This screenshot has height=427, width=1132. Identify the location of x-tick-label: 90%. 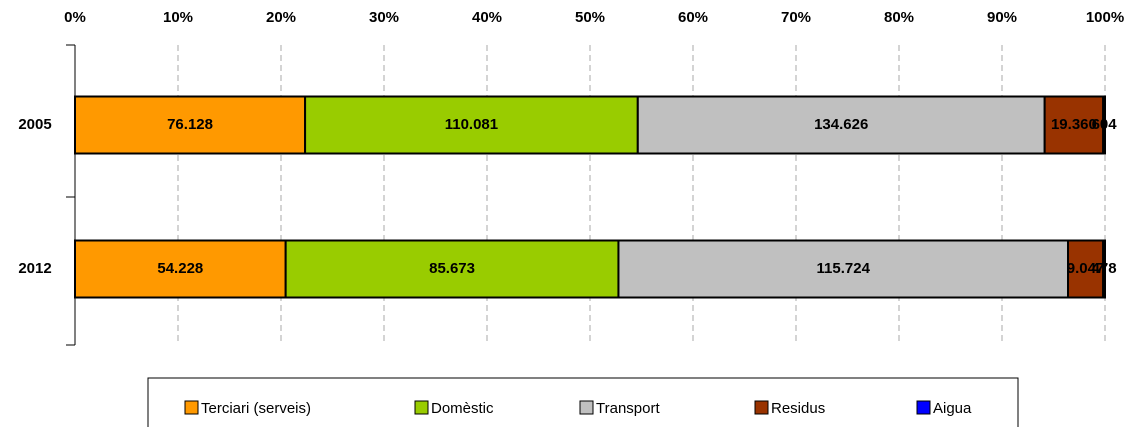
(1002, 17).